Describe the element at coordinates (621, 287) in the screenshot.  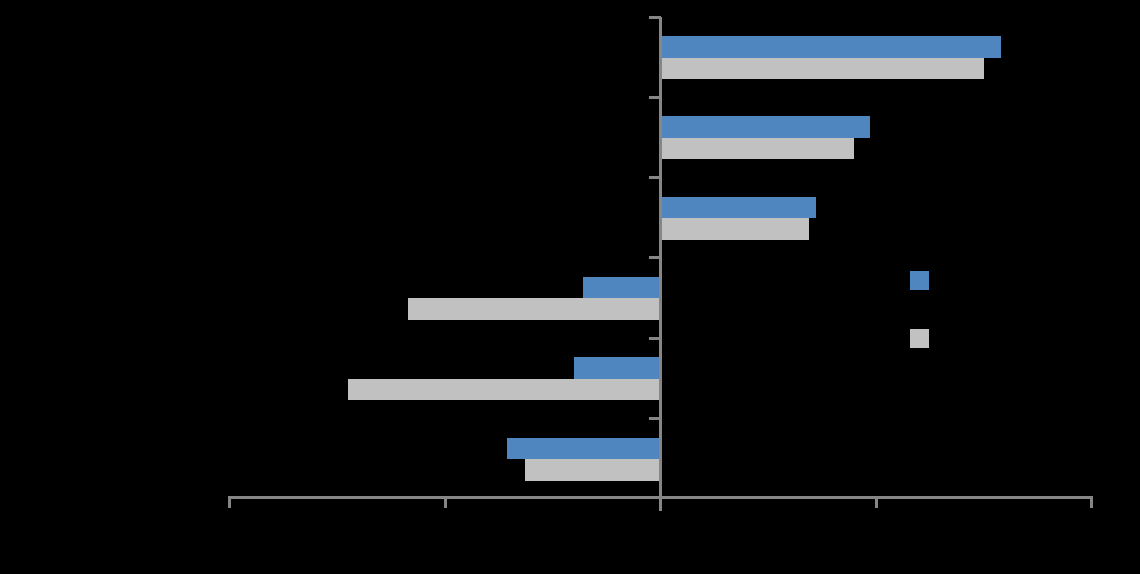
I see `bar-blue-cat3` at that location.